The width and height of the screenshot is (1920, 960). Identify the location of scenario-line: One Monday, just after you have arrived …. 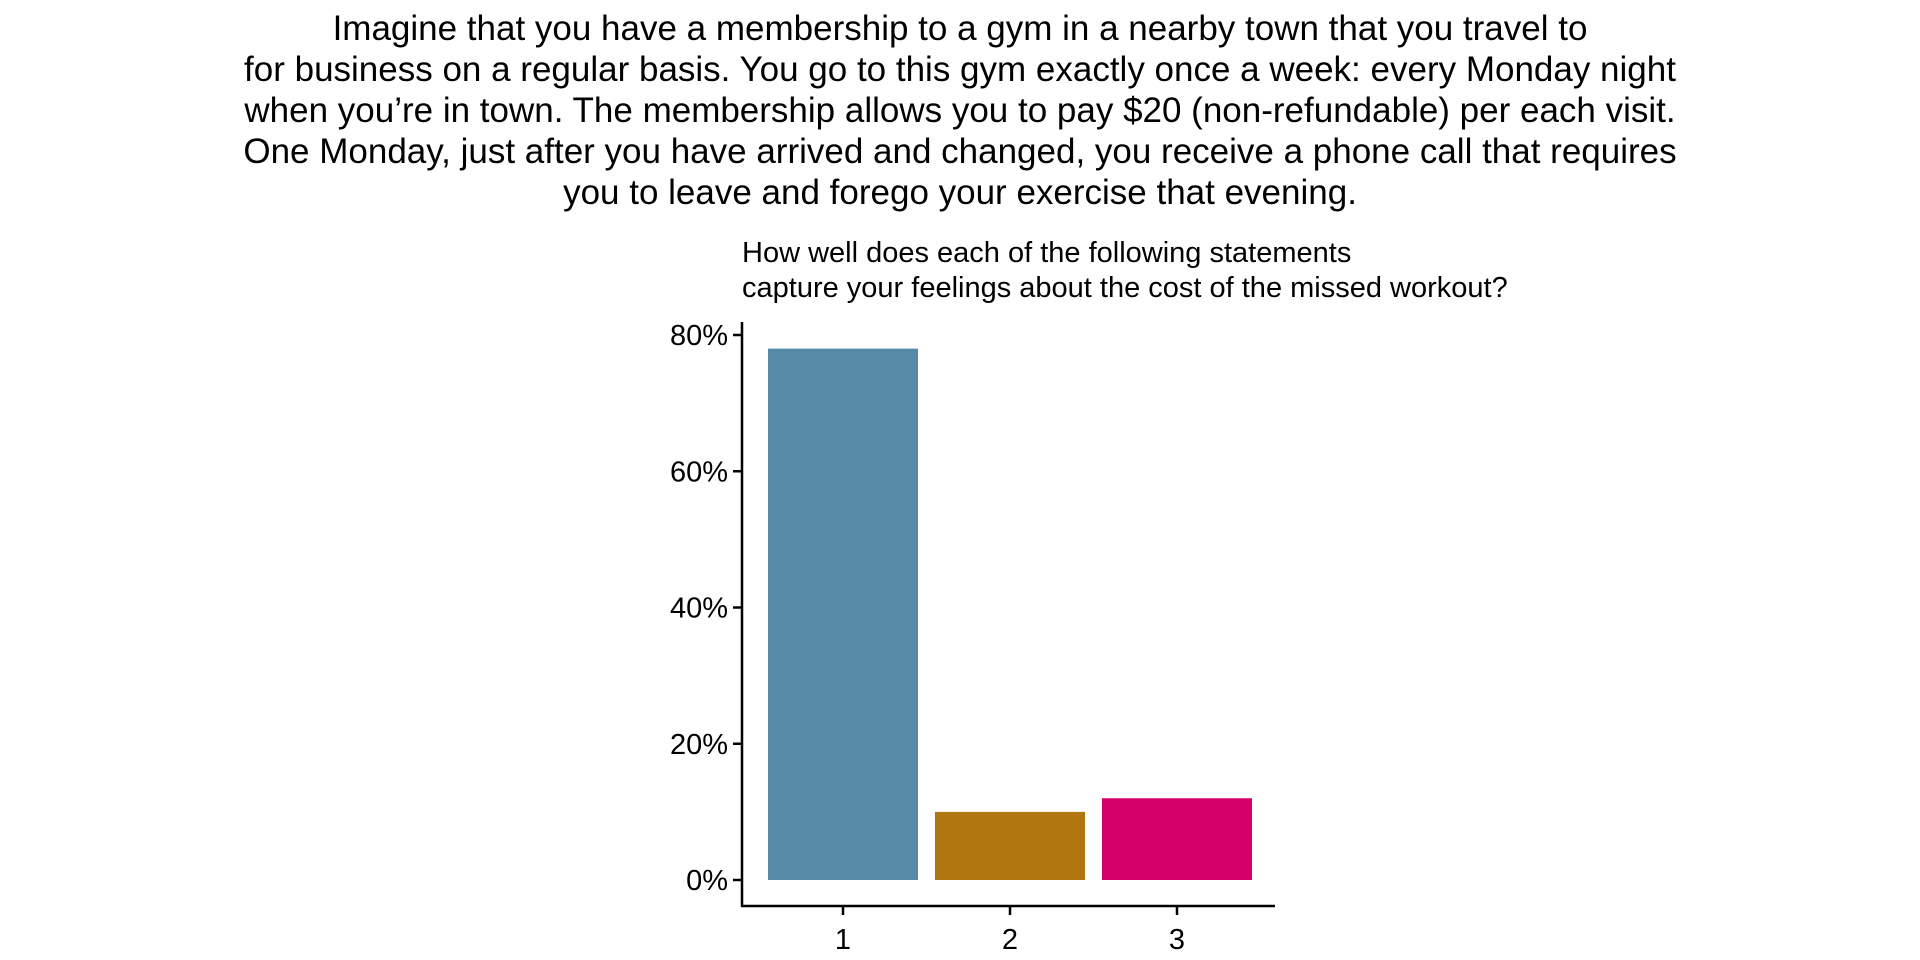
(960, 151).